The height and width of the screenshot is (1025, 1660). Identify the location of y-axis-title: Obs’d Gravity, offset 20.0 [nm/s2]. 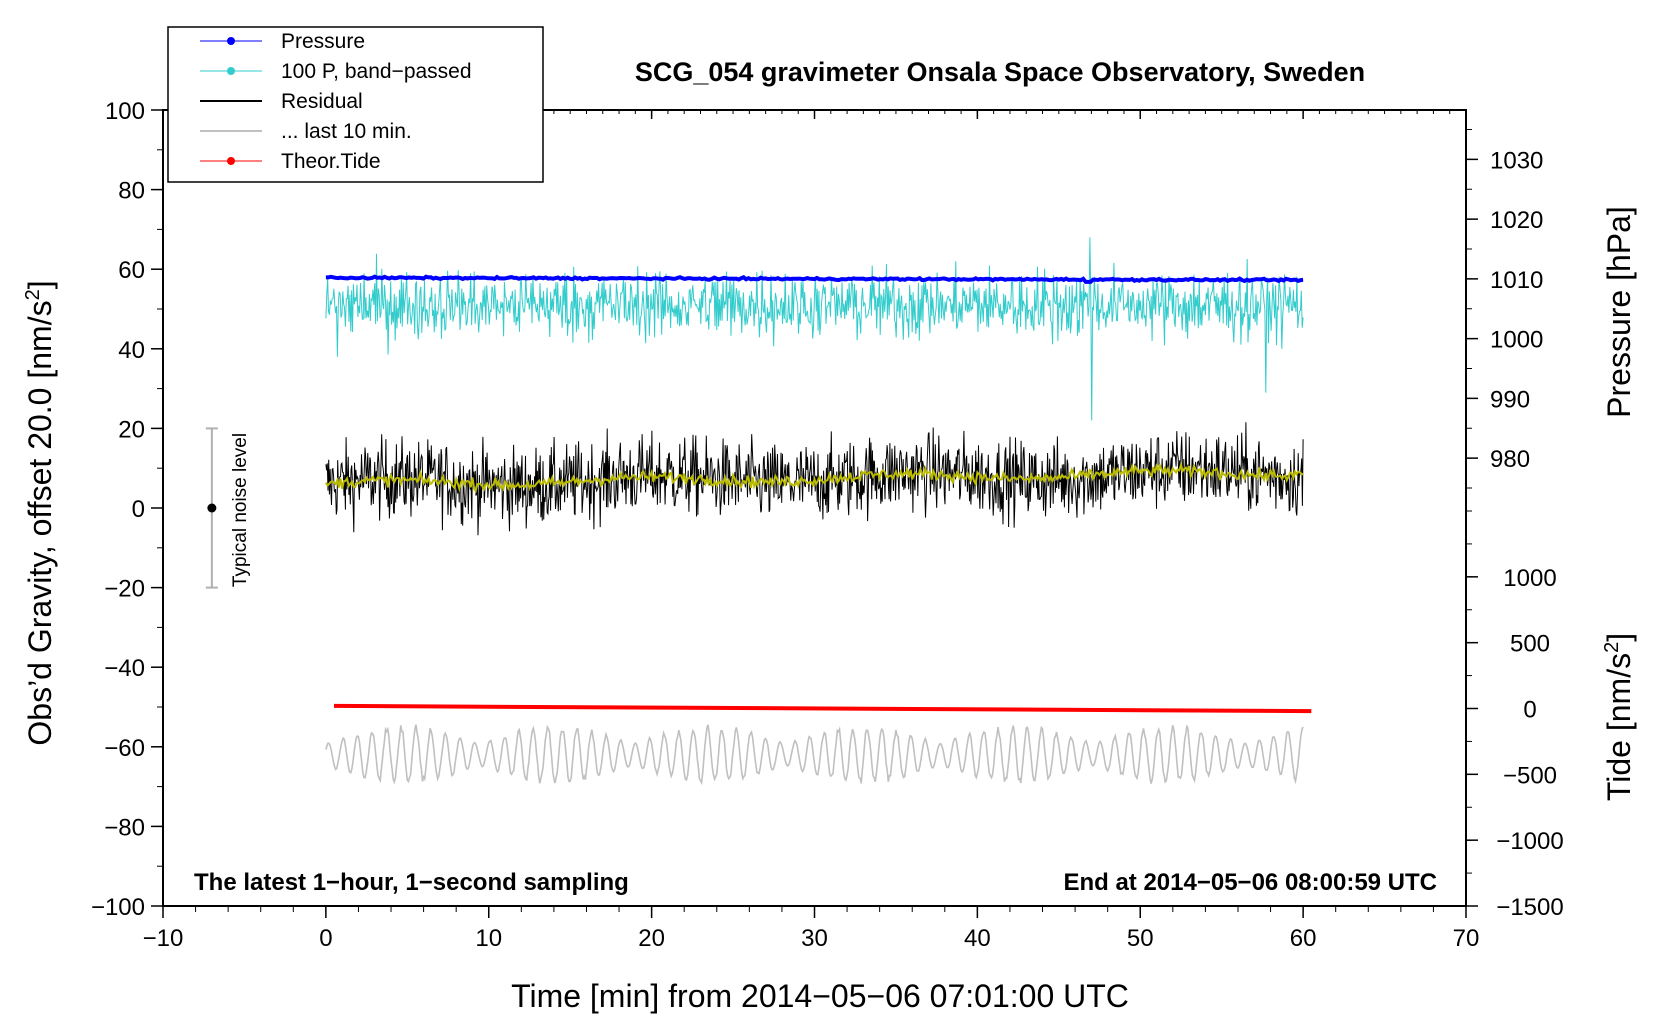
(40, 512).